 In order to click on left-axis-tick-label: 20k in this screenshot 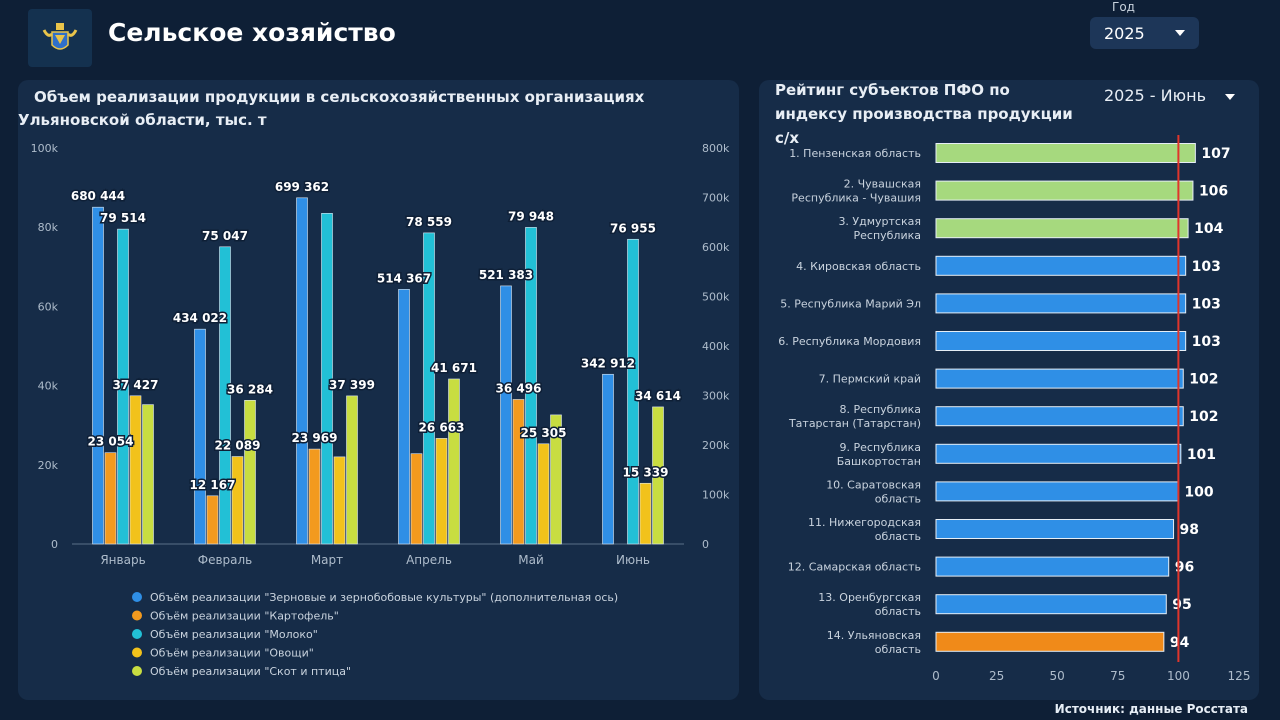, I will do `click(48, 465)`.